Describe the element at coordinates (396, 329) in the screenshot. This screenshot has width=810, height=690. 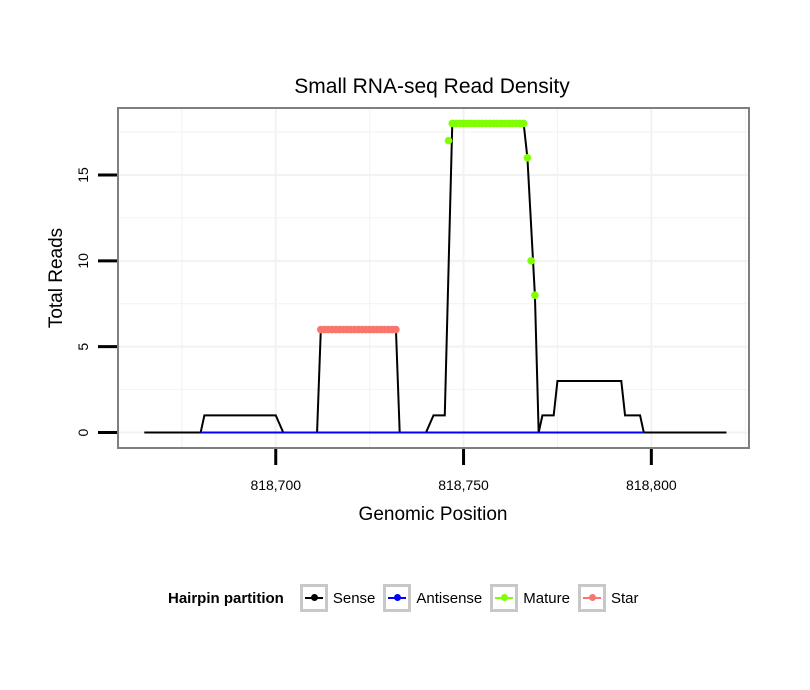
I see `series-star-point` at that location.